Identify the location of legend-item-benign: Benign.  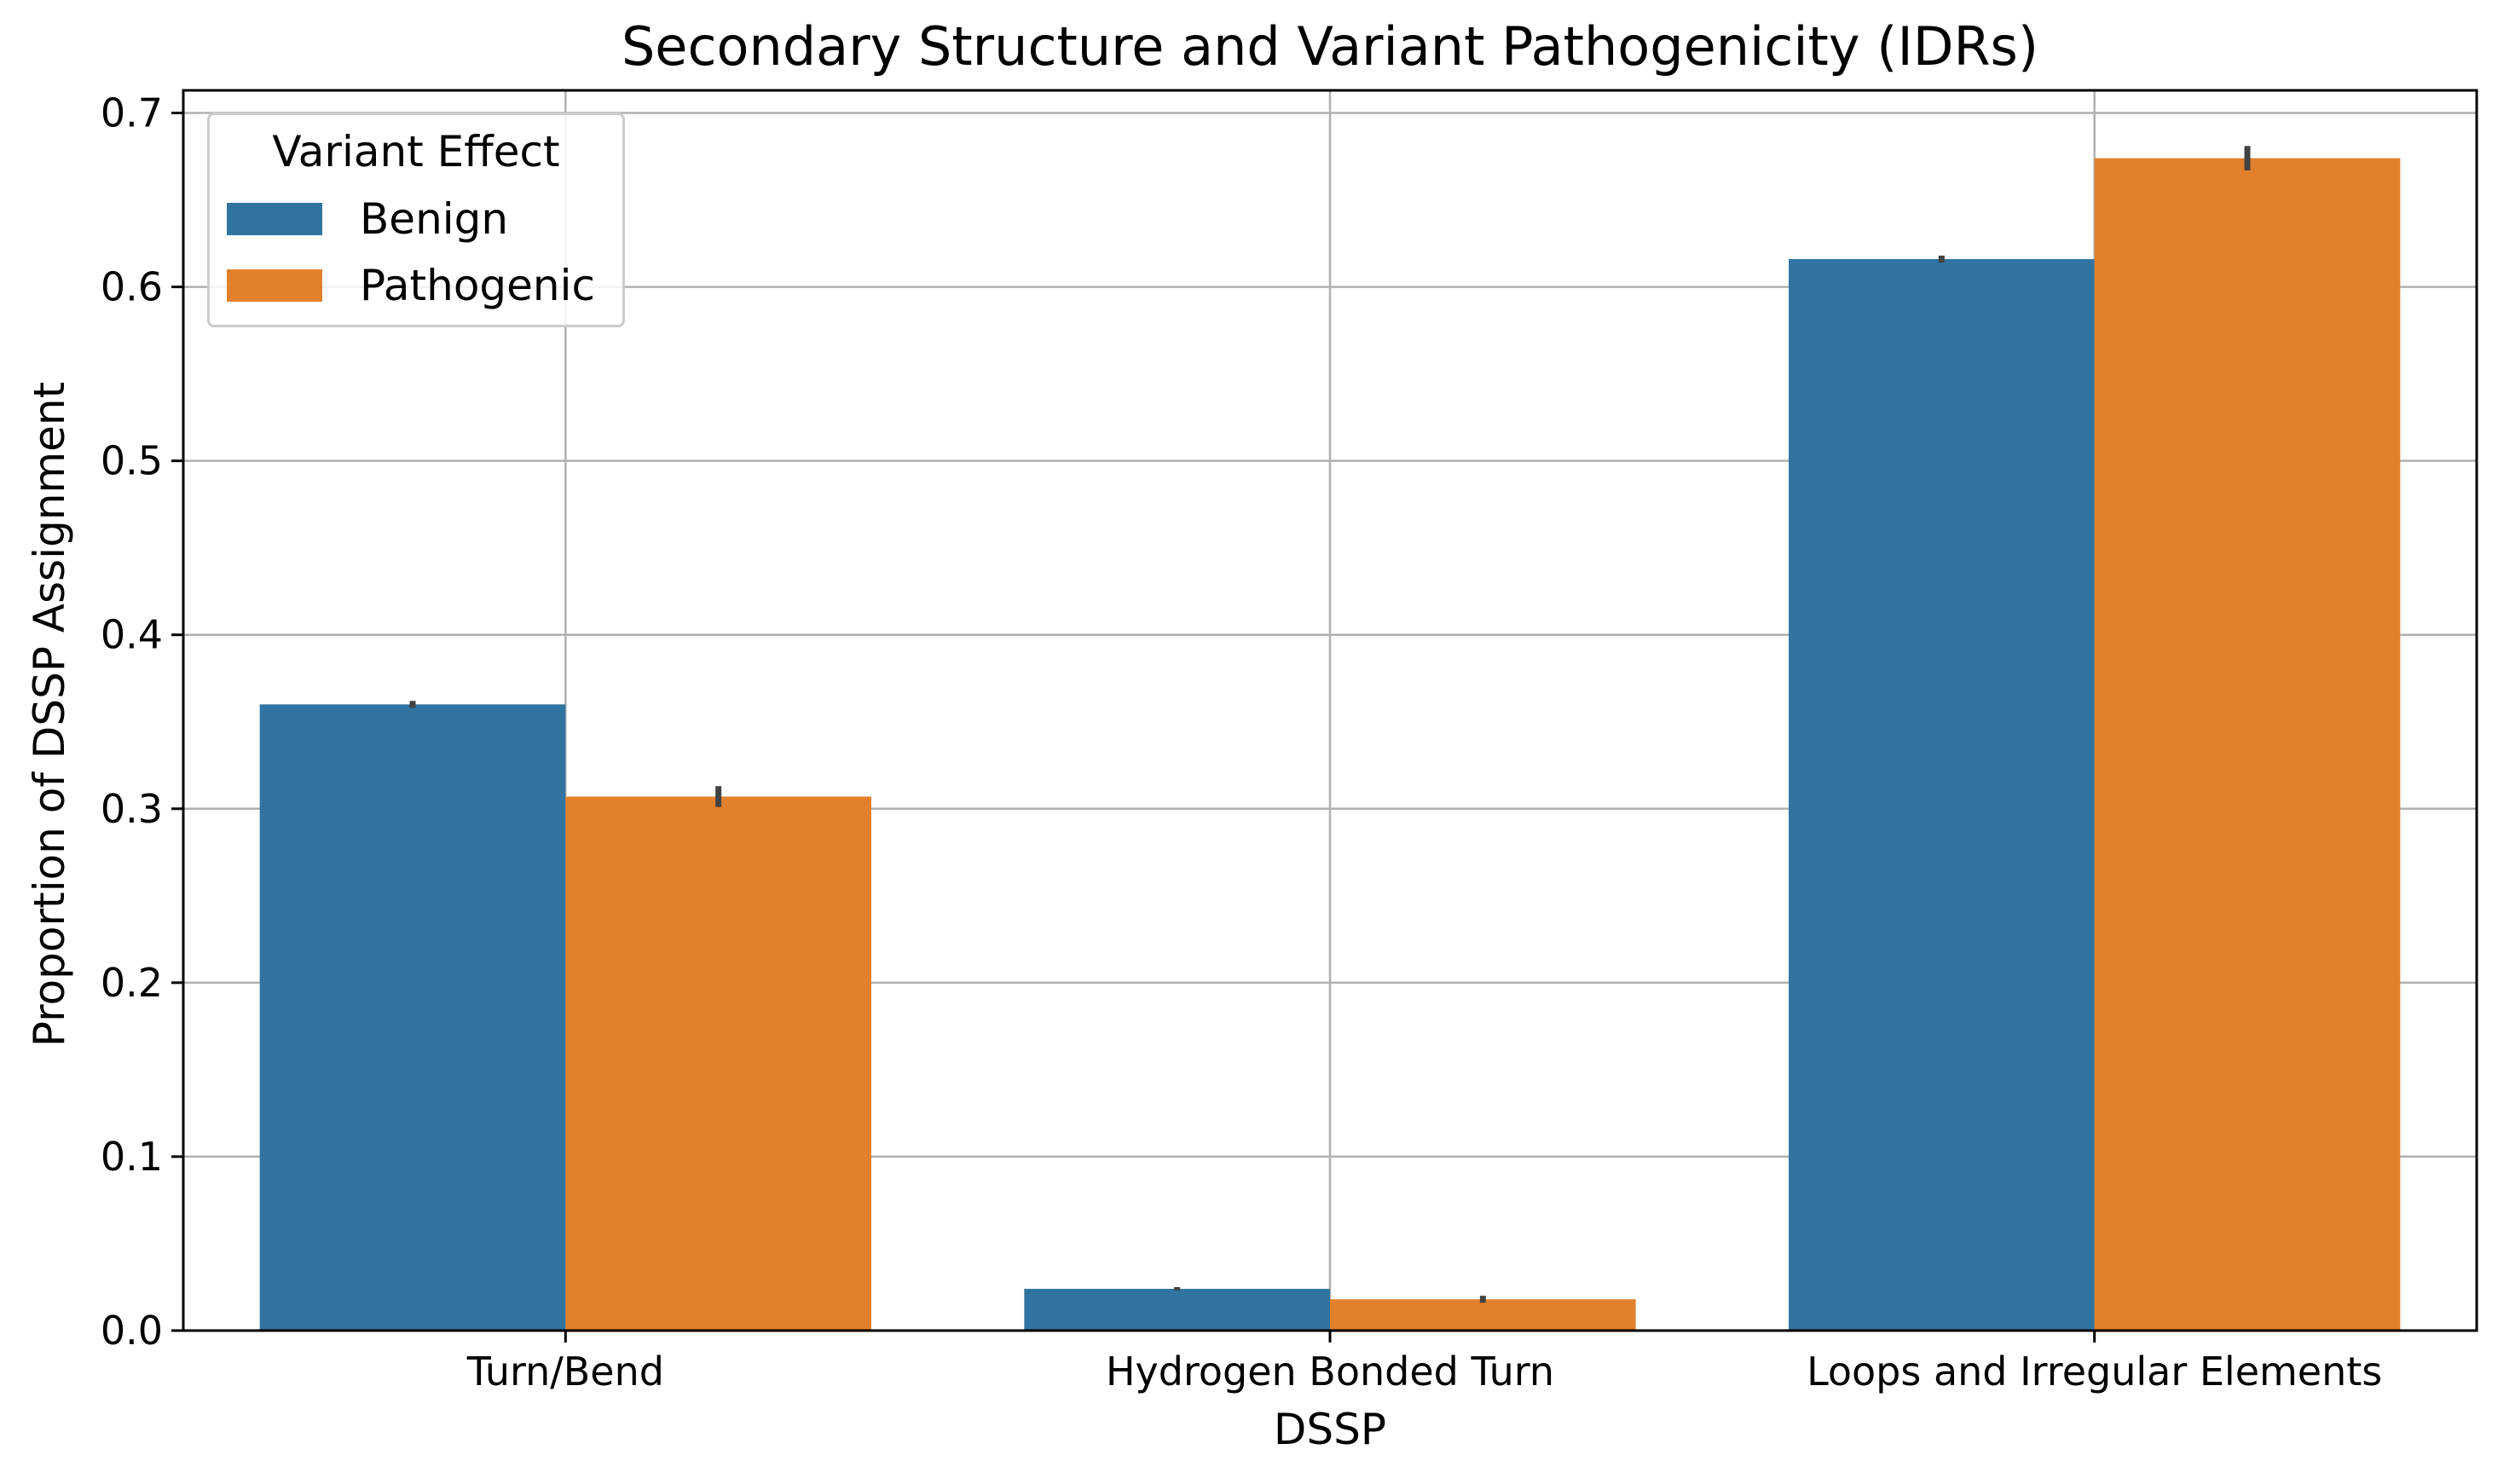
(368, 219).